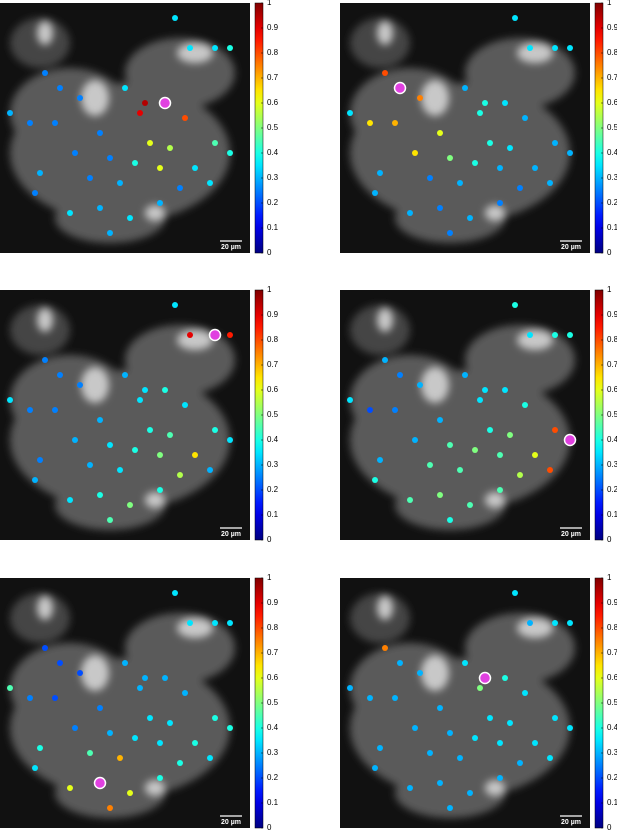 This screenshot has width=617, height=837. I want to click on colorbar-tick-label: 0.1, so click(612, 514).